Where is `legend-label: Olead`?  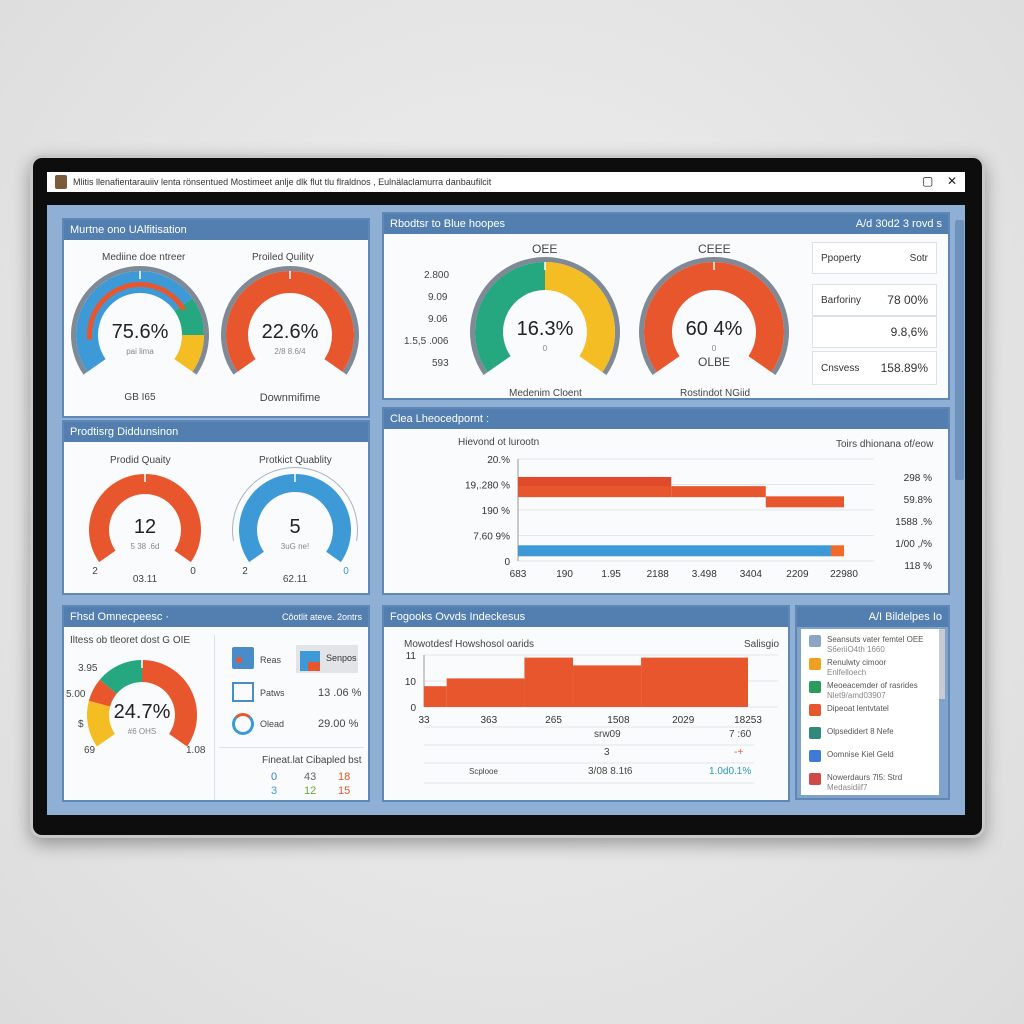 legend-label: Olead is located at coordinates (272, 724).